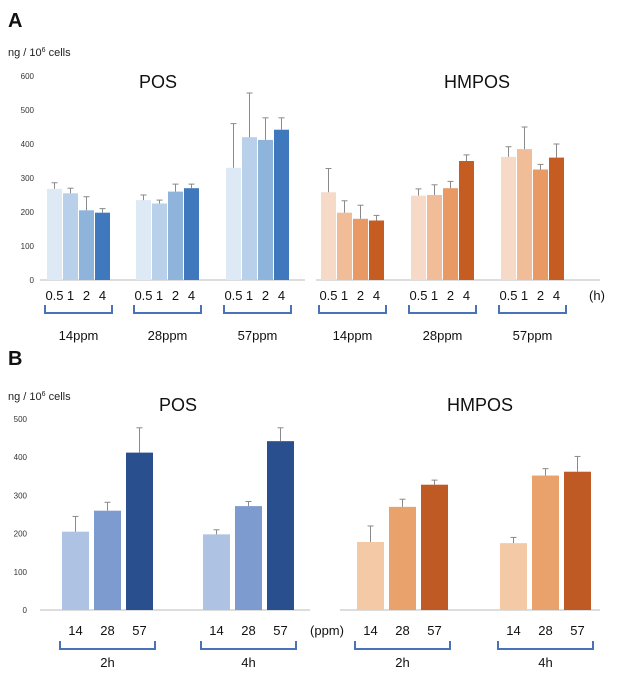  Describe the element at coordinates (178, 405) in the screenshot. I see `panel-b-title-pos: POS` at that location.